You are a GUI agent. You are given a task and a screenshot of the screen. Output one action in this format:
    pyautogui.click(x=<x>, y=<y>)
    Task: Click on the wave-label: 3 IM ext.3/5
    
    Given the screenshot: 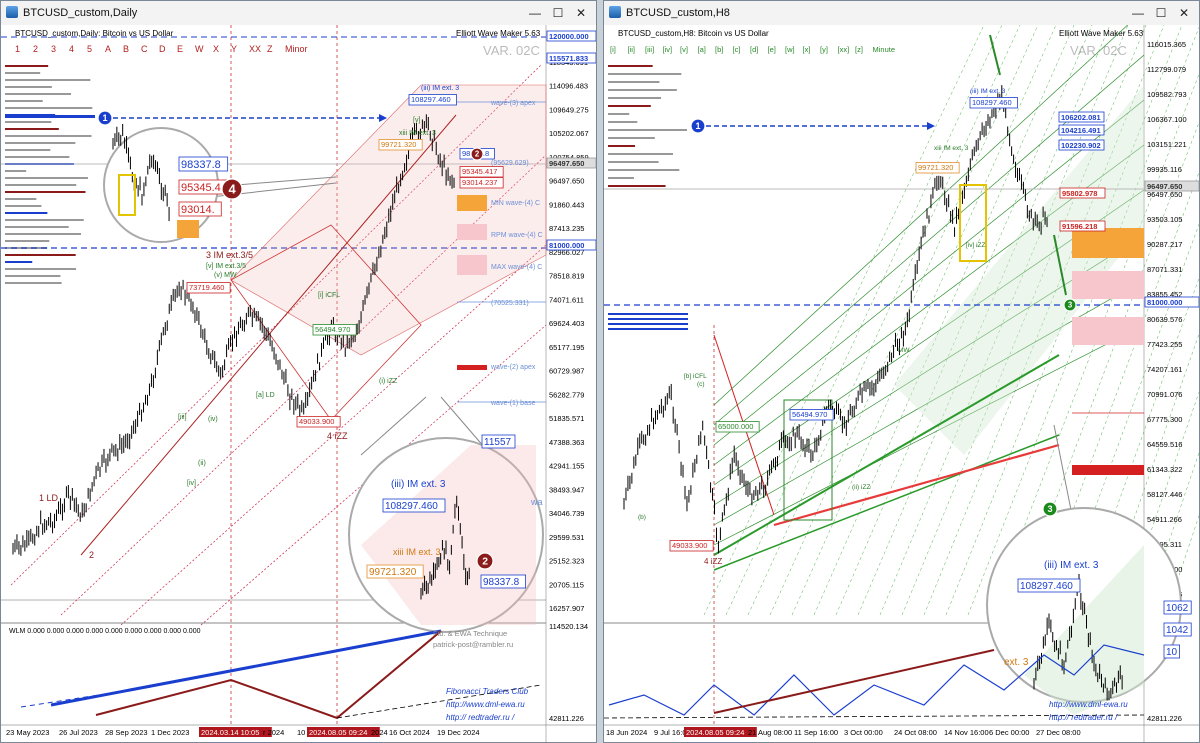 What is the action you would take?
    pyautogui.click(x=229, y=255)
    